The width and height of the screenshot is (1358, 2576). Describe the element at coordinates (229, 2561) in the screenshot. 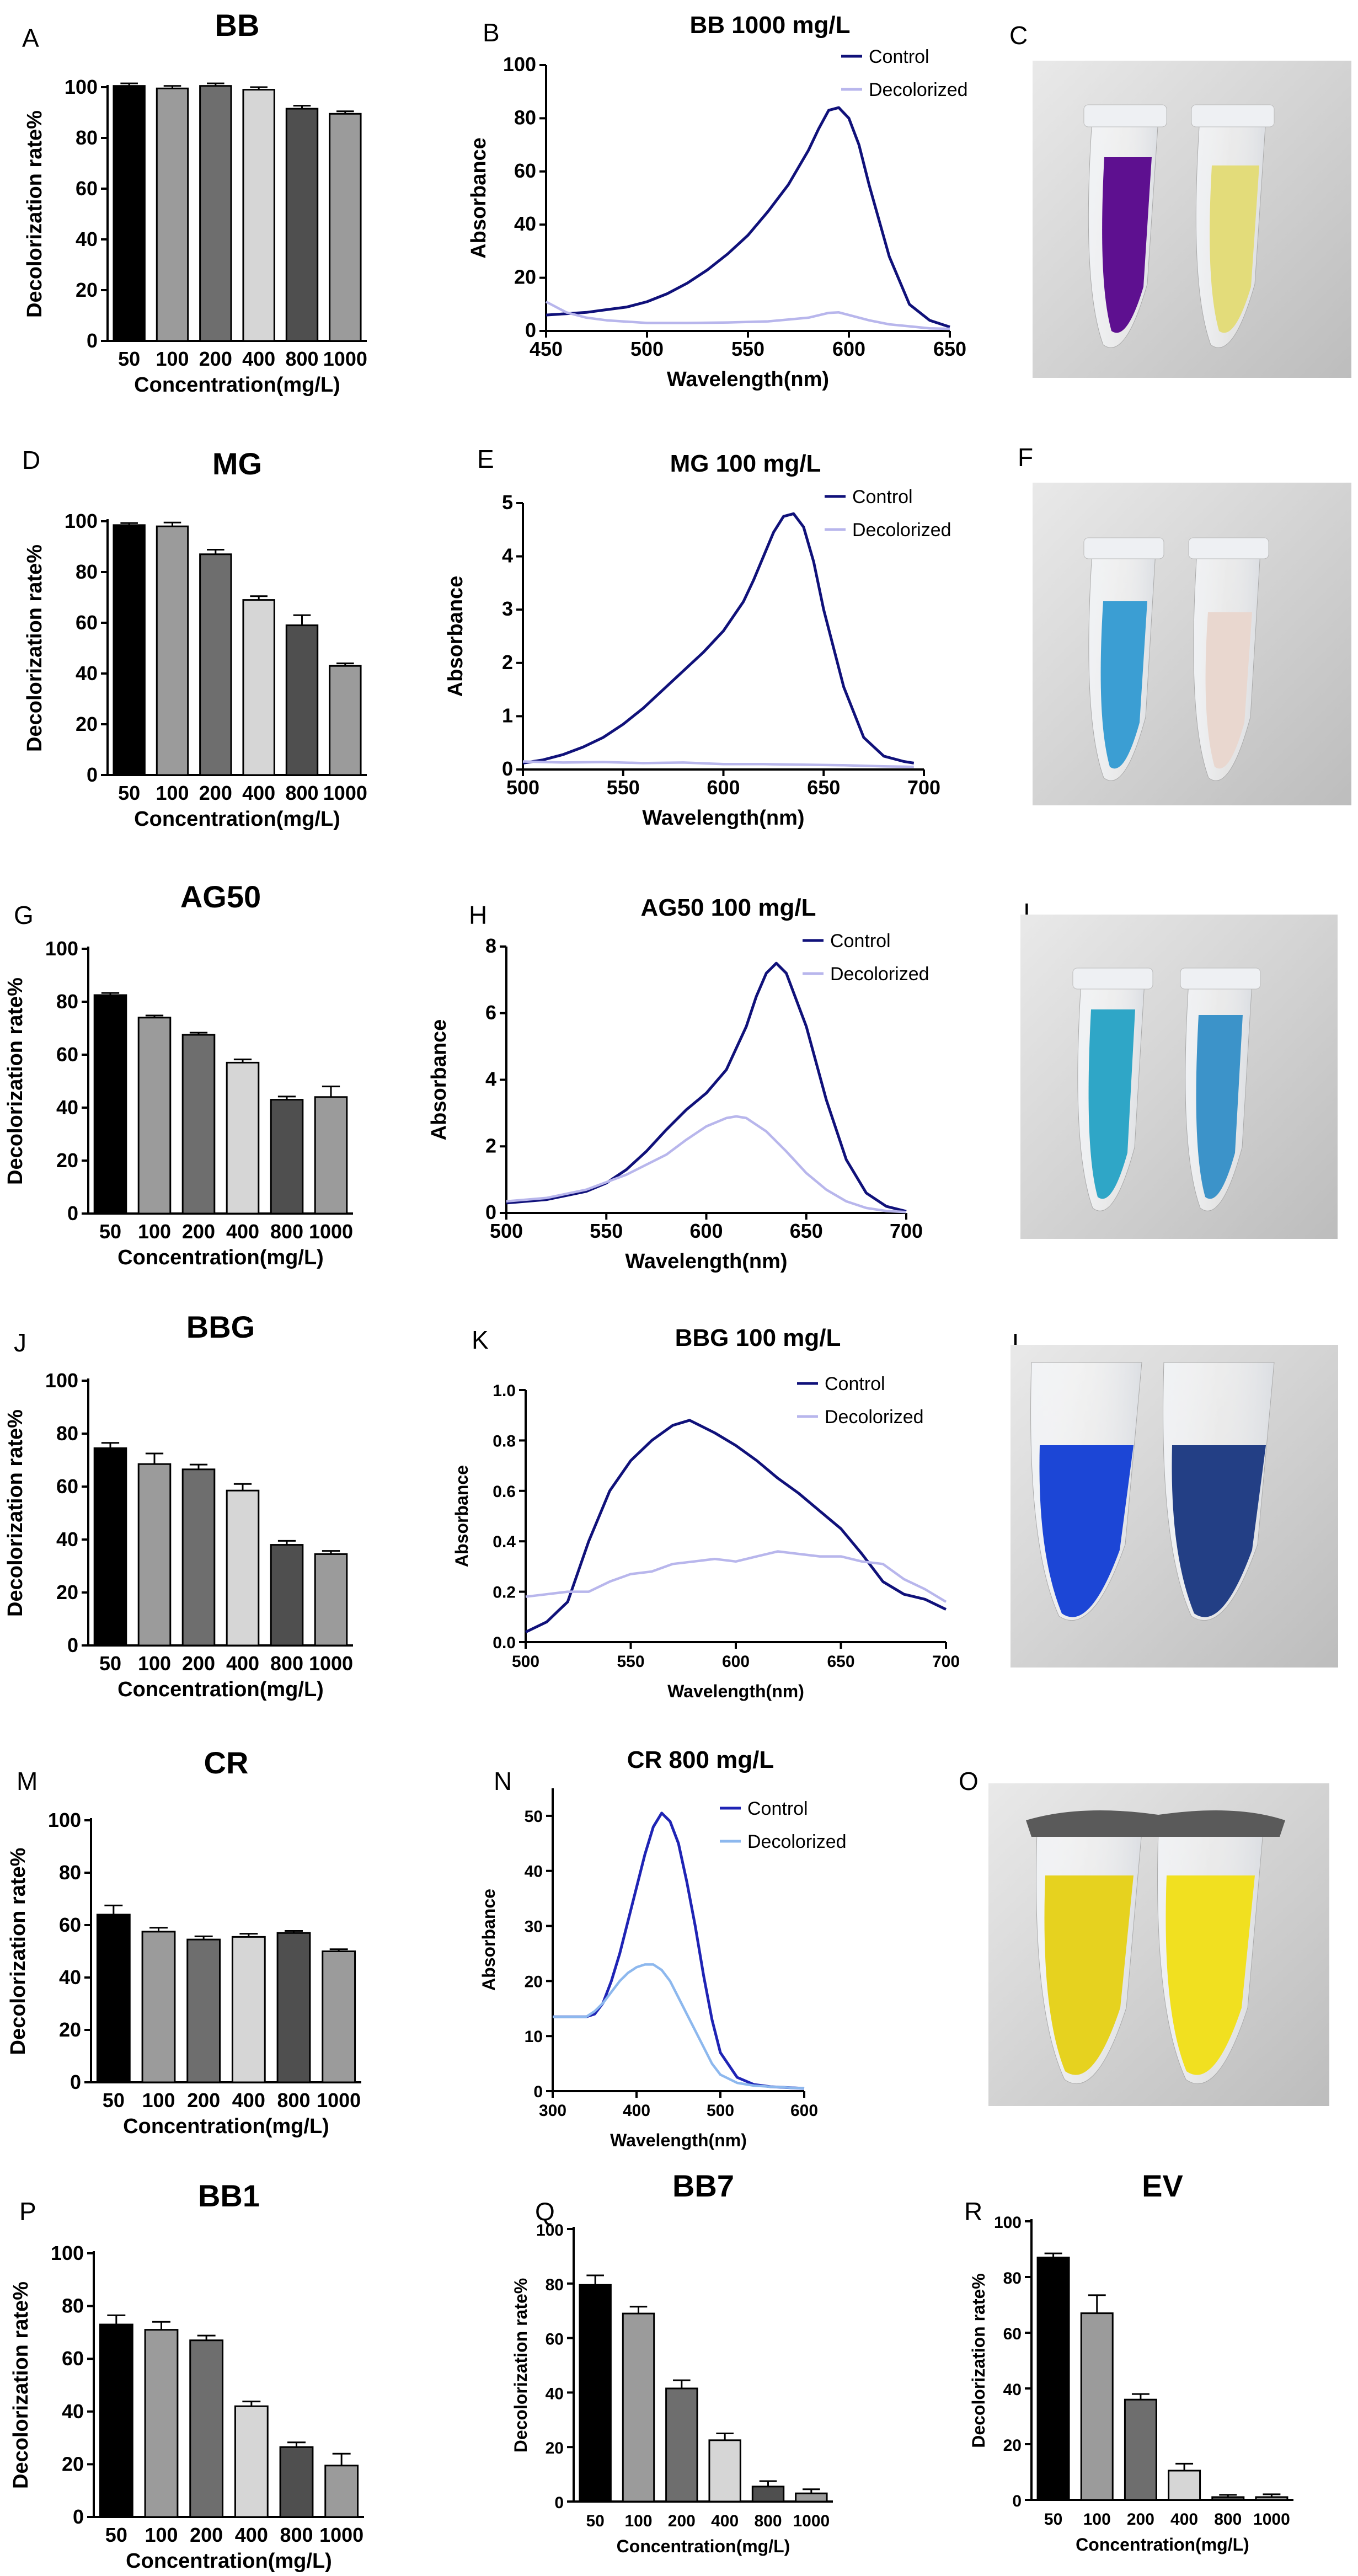

I see `x-axis-label-p: Concentration(mg/L)` at that location.